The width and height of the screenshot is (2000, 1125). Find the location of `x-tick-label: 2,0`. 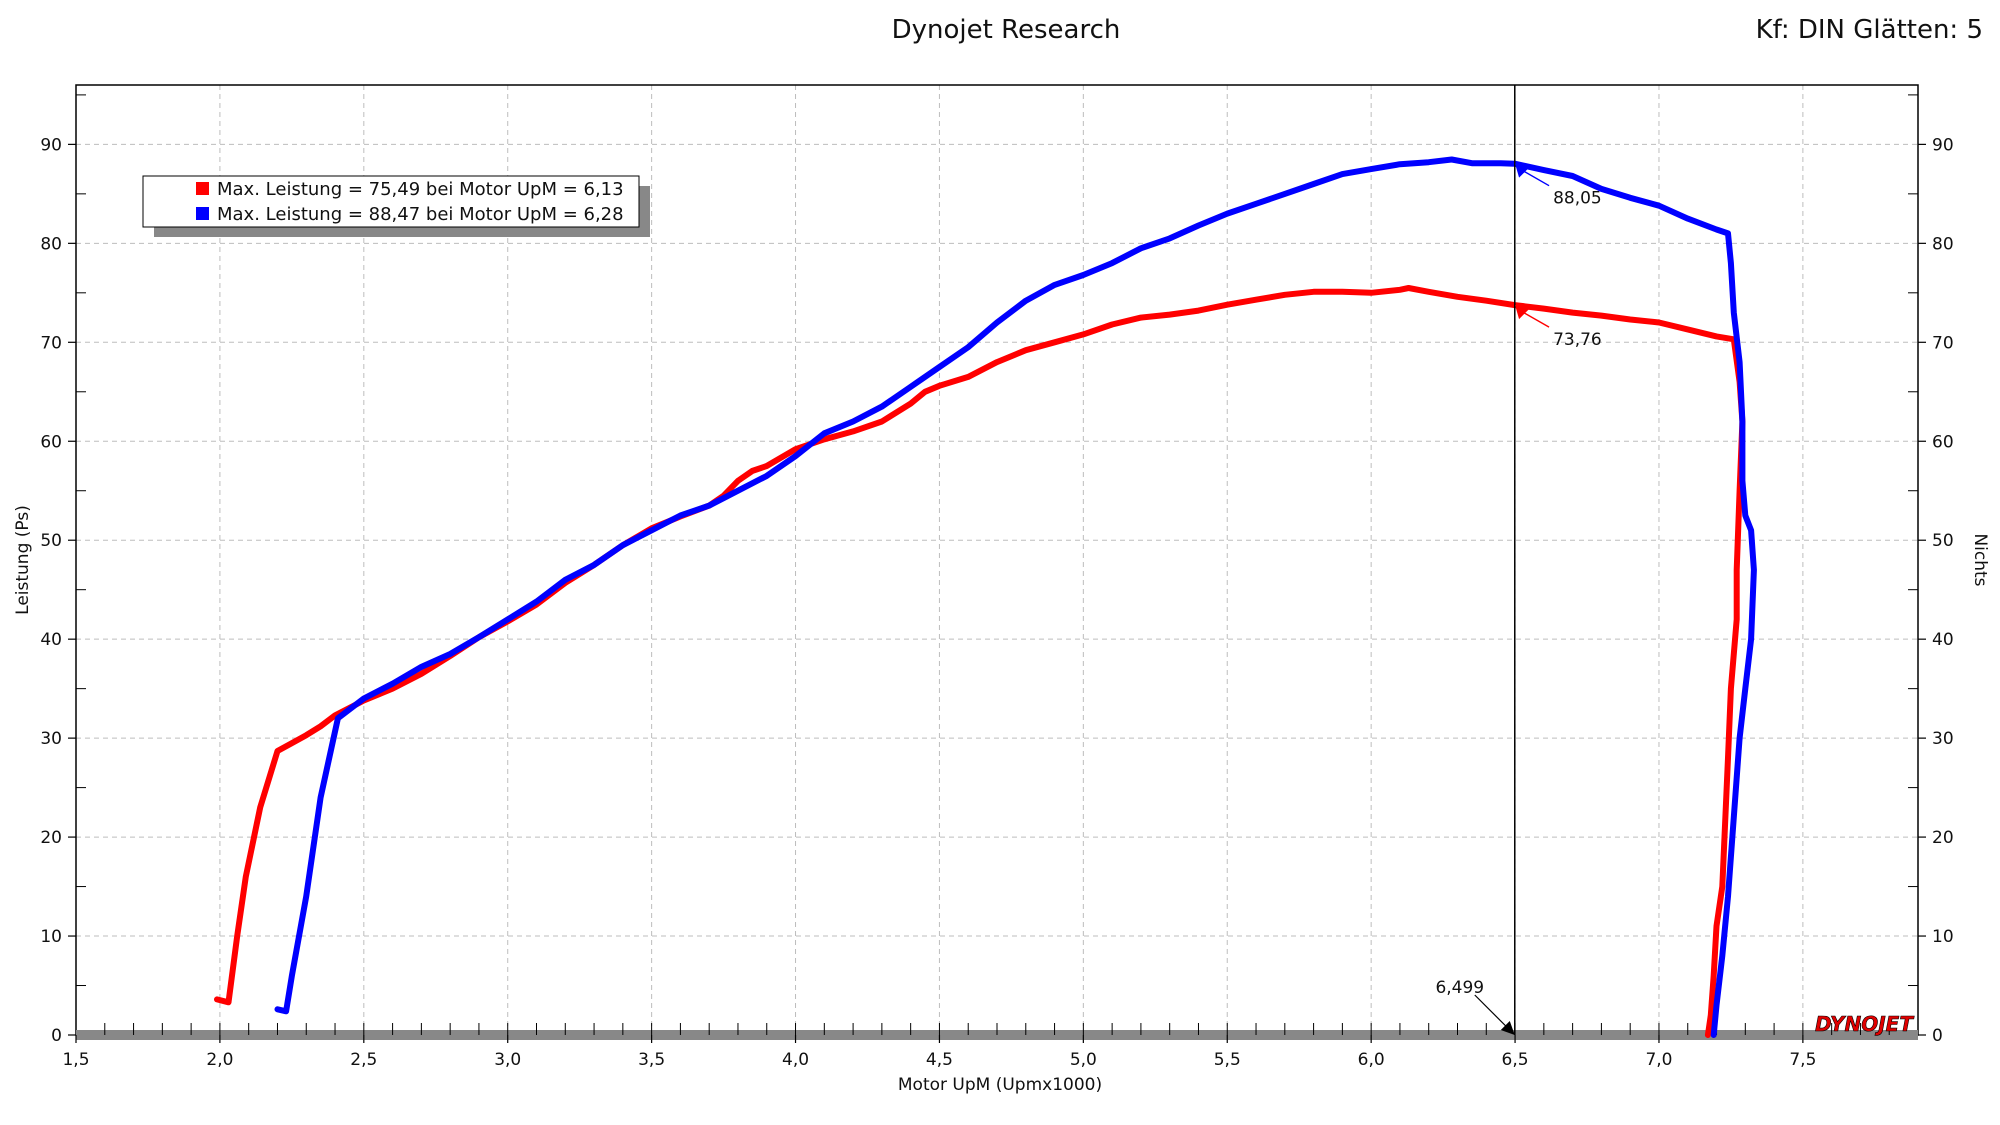

x-tick-label: 2,0 is located at coordinates (219, 1060).